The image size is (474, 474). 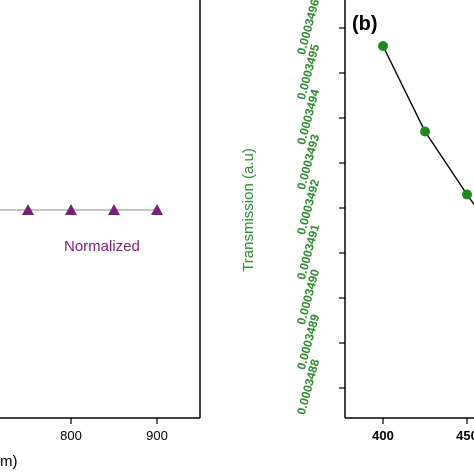 I want to click on transmission-series-line, so click(x=428, y=125).